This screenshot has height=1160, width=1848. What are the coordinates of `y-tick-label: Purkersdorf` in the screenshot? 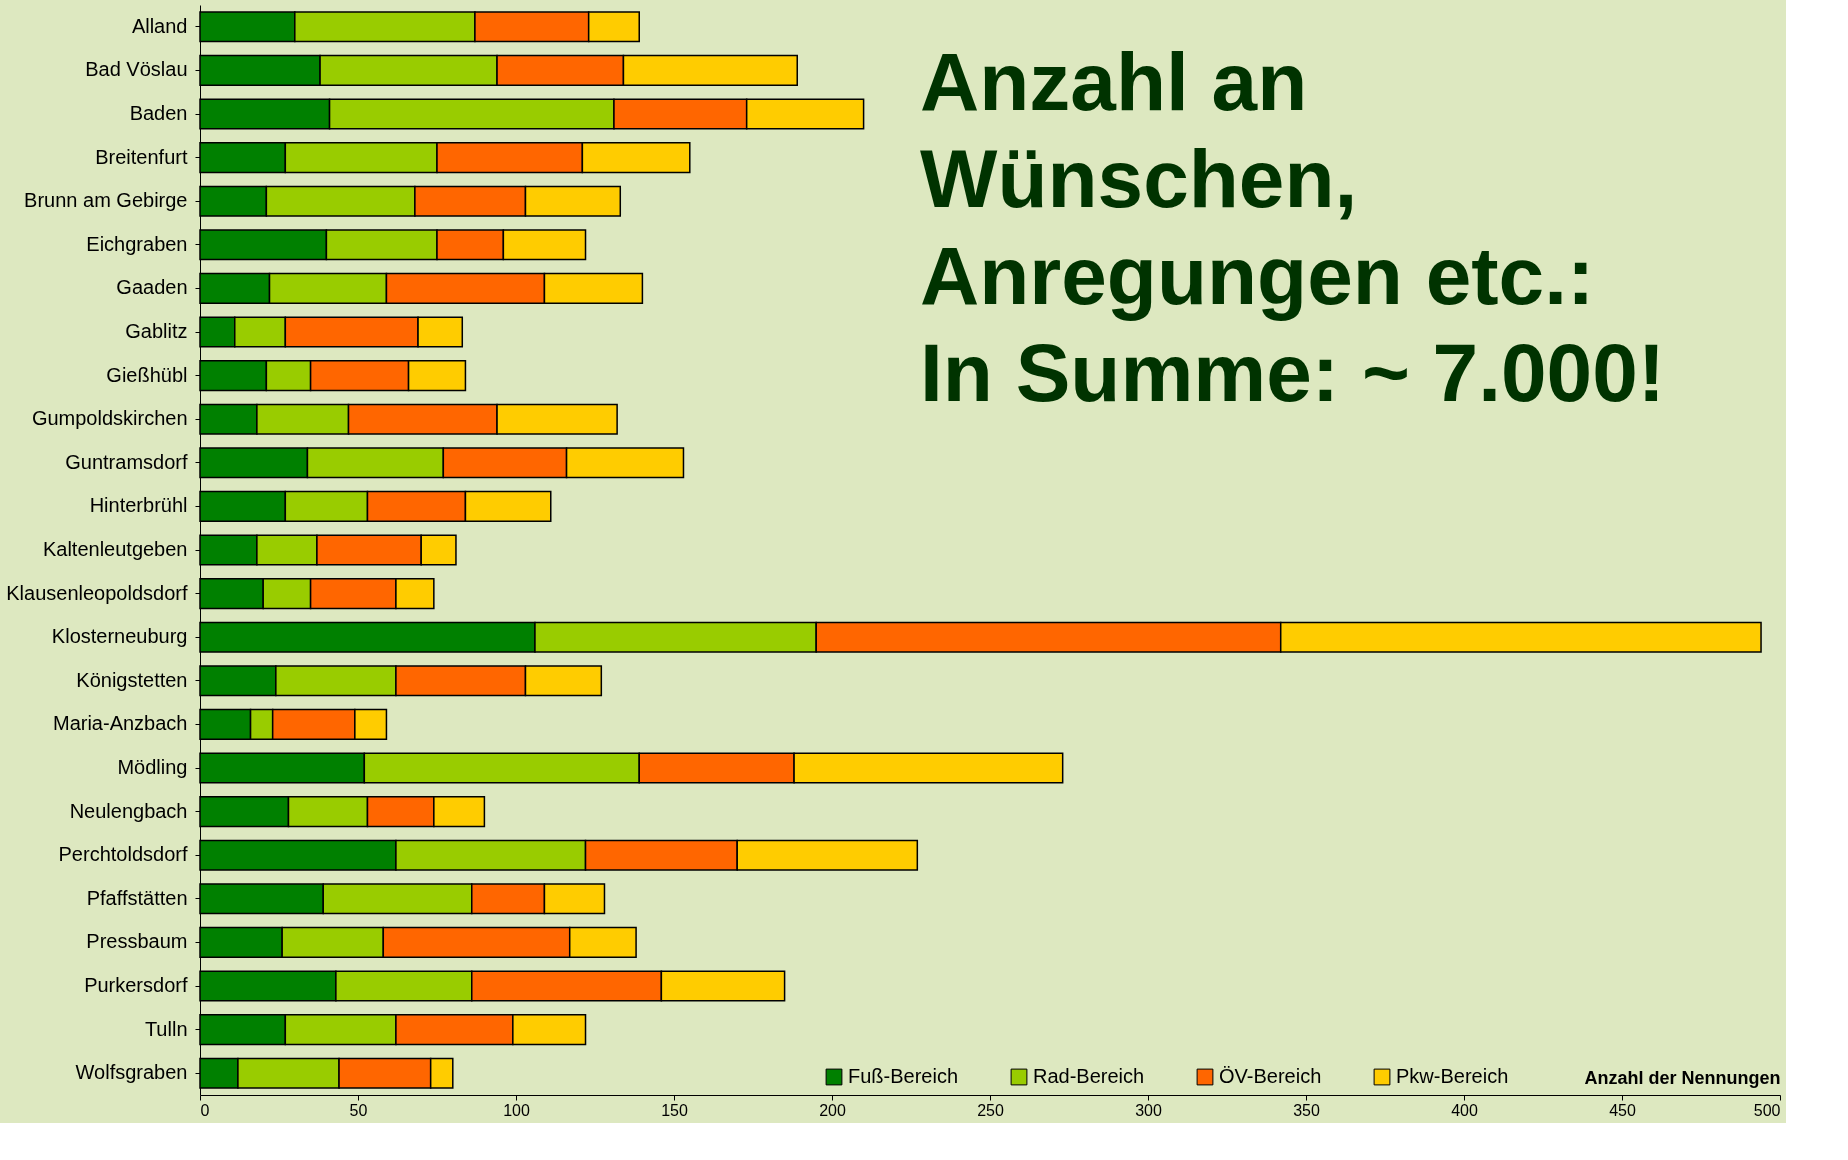 It's located at (136, 985).